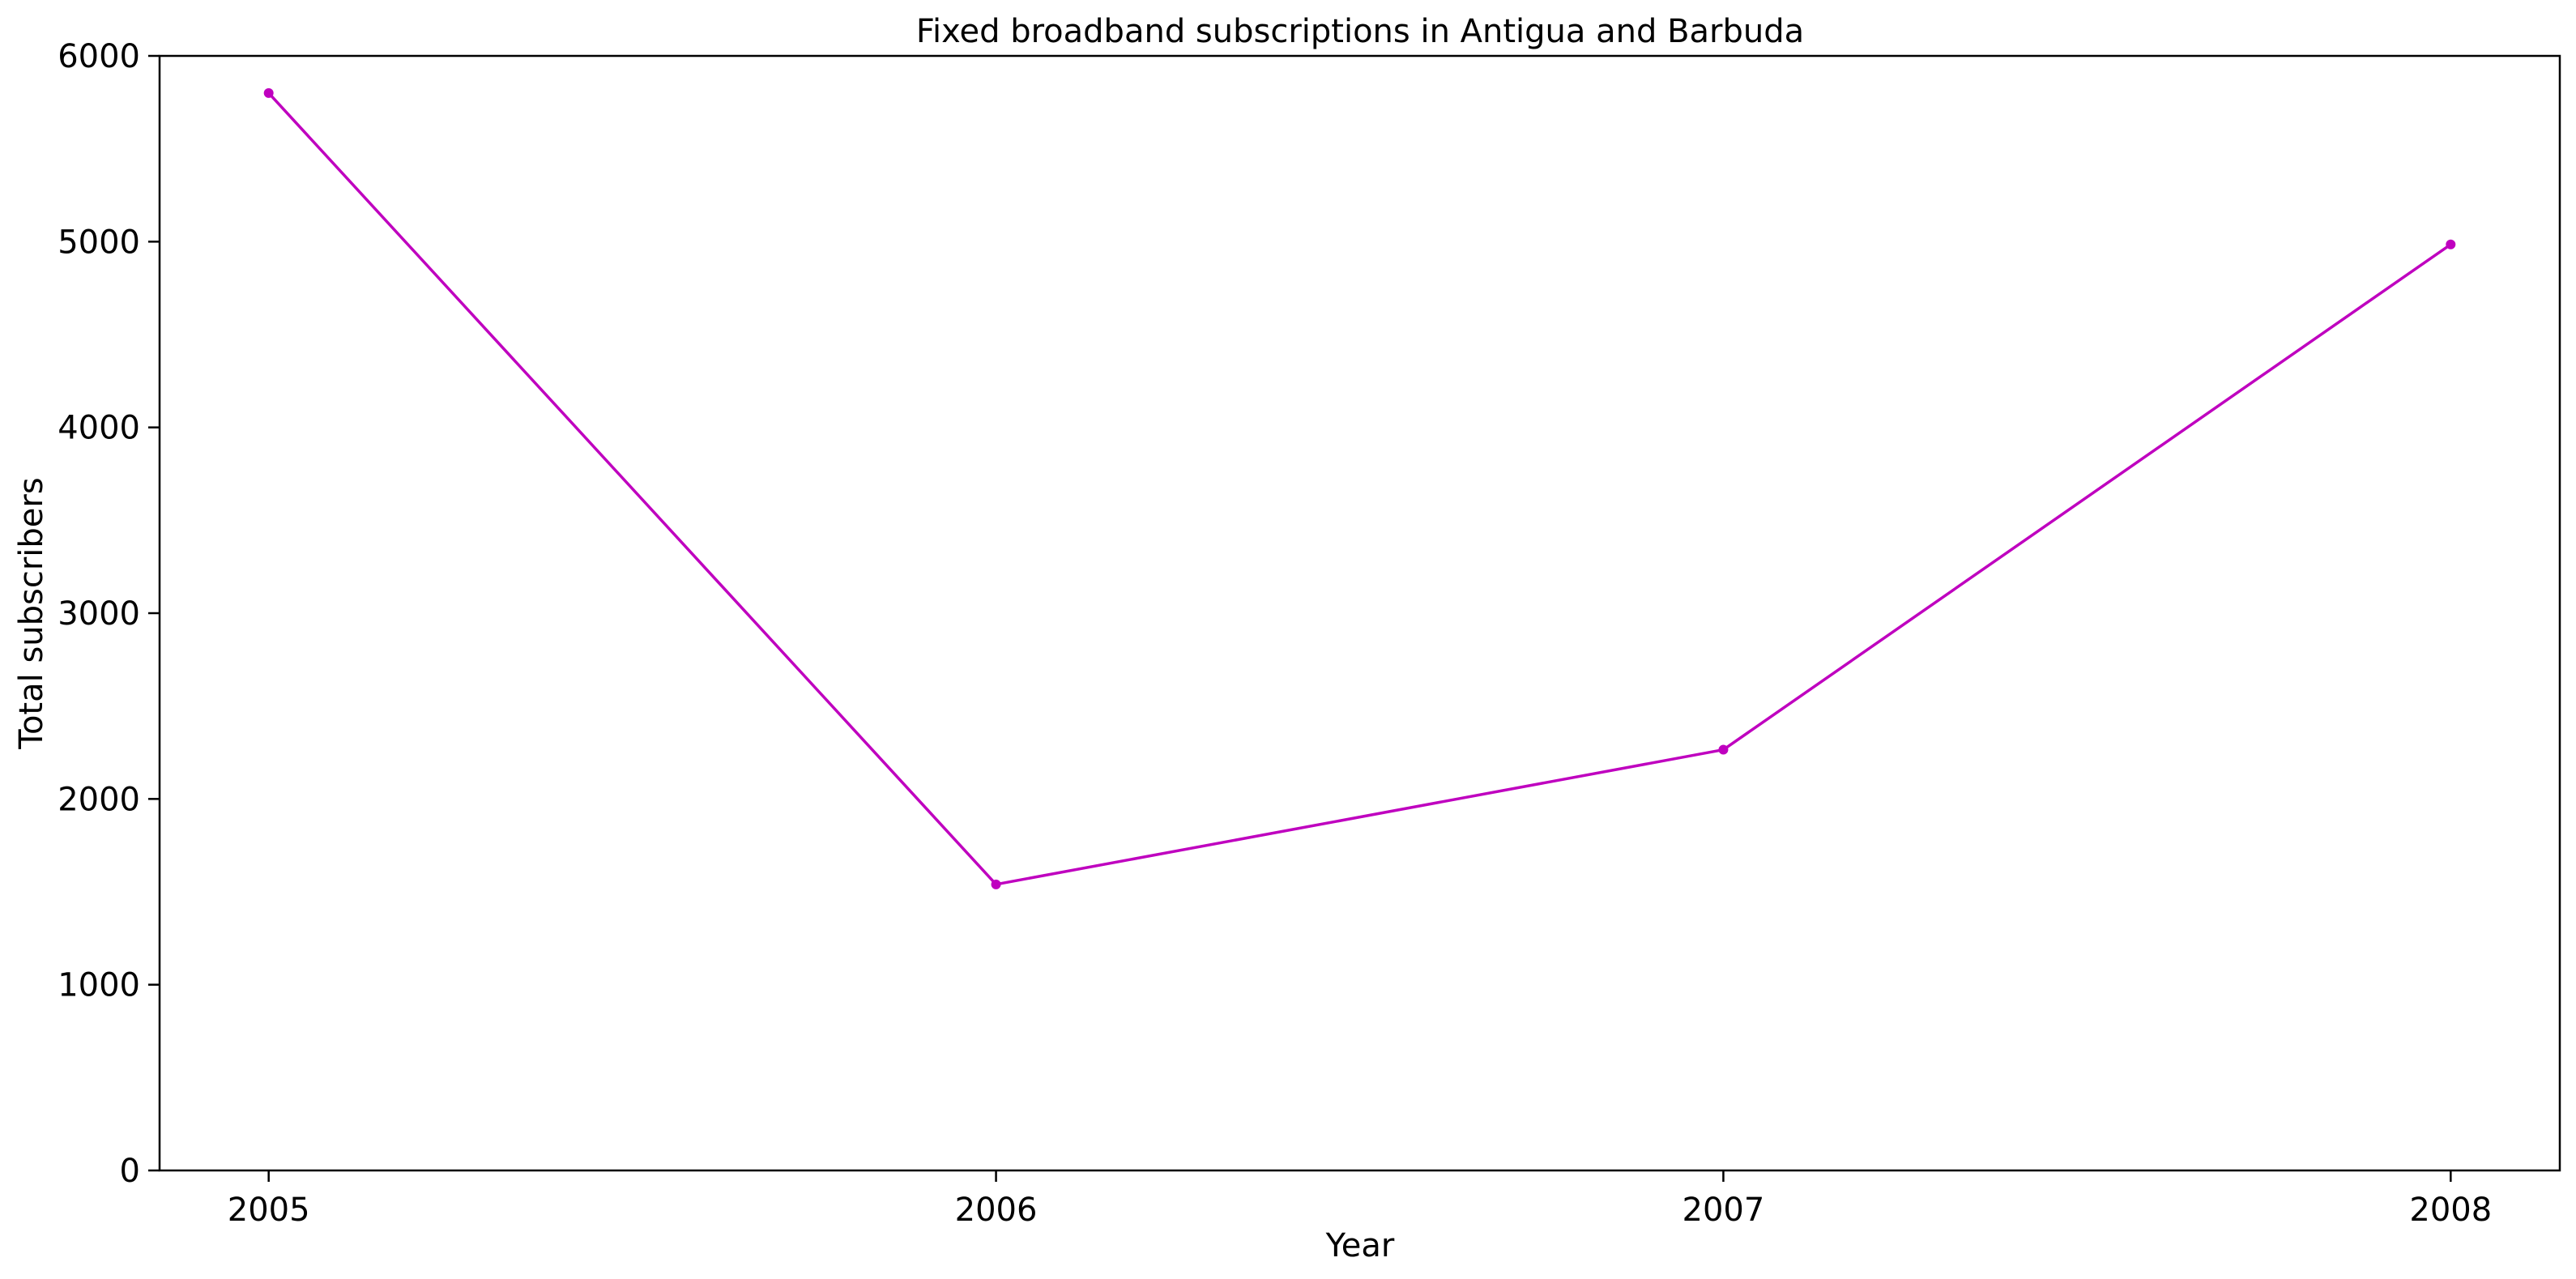  I want to click on y-tick-label: 1000, so click(99, 985).